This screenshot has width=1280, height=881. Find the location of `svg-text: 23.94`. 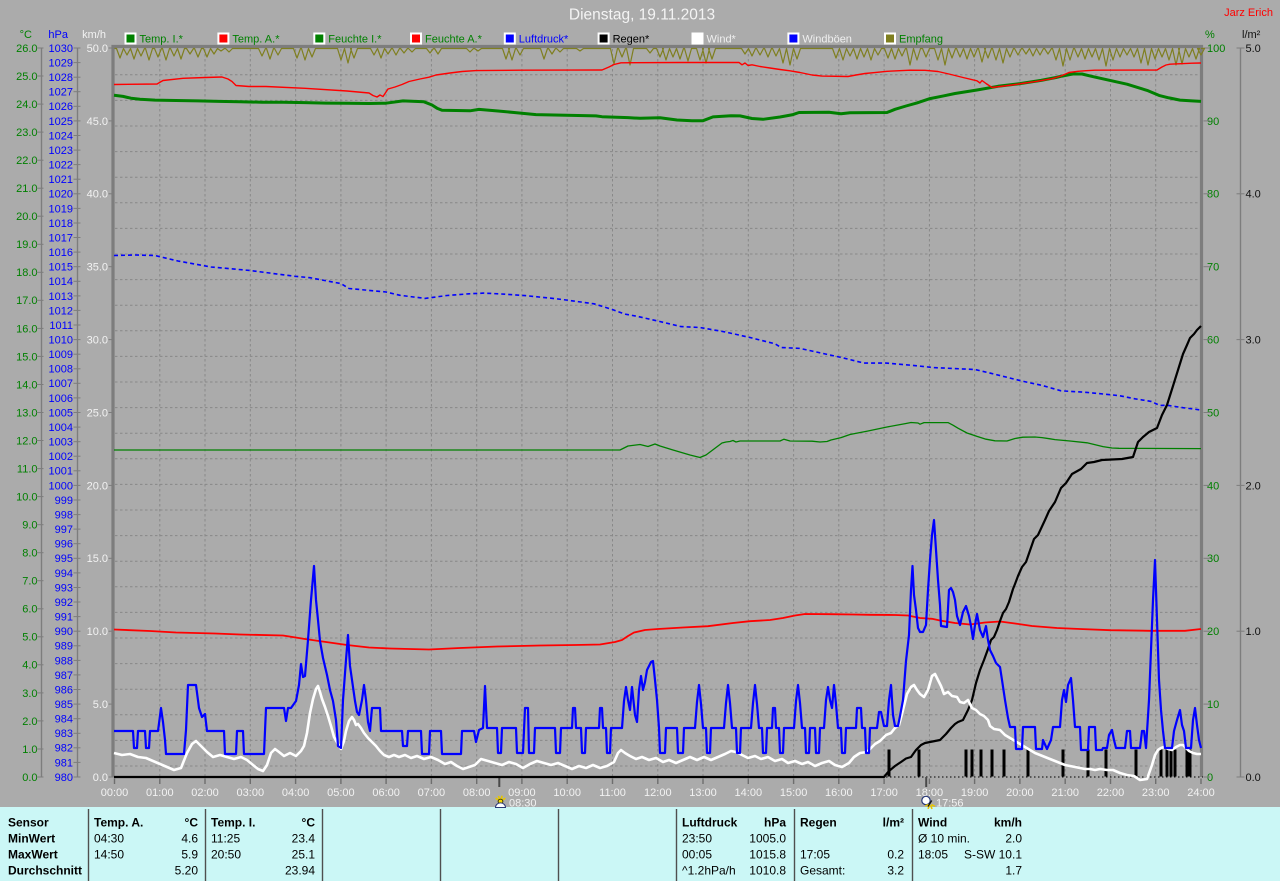

svg-text: 23.94 is located at coordinates (300, 871).